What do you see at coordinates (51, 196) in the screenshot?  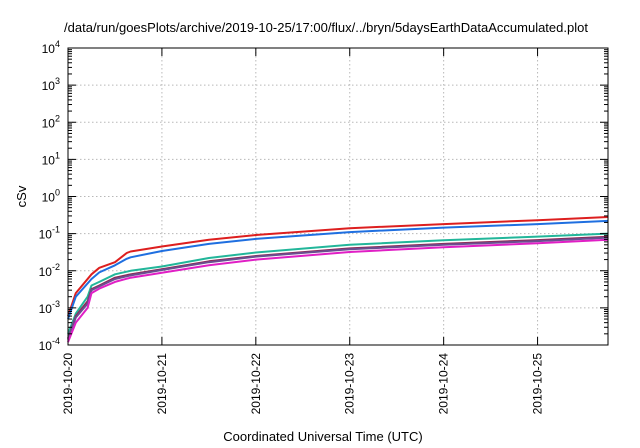 I see `y-tick-label: 10⁰` at bounding box center [51, 196].